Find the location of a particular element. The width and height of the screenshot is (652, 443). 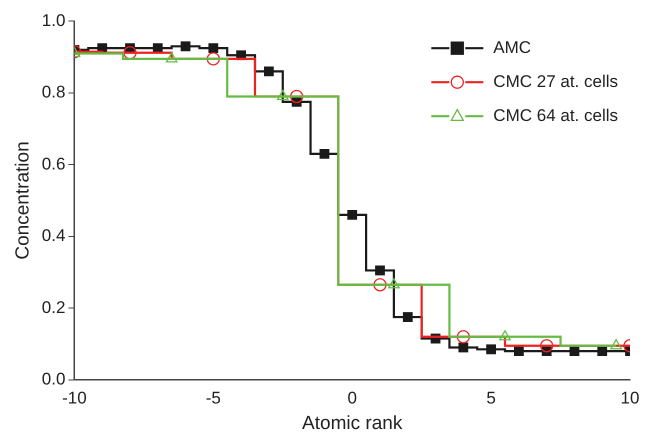

y-tick-label: 0.4 is located at coordinates (54, 236).